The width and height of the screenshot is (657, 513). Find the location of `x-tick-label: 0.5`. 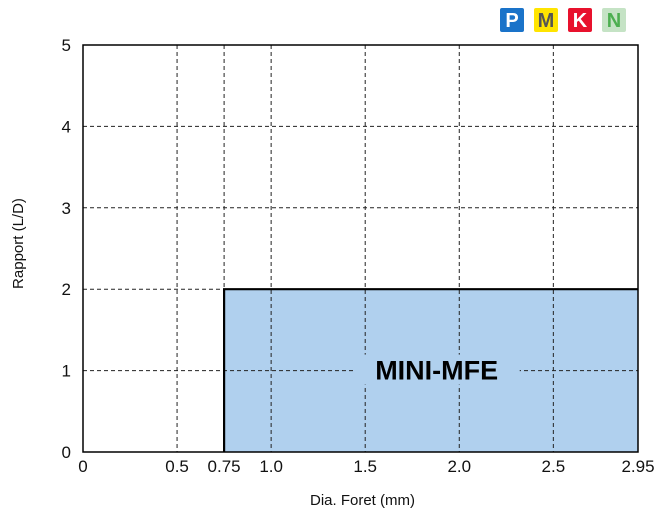

x-tick-label: 0.5 is located at coordinates (177, 466).